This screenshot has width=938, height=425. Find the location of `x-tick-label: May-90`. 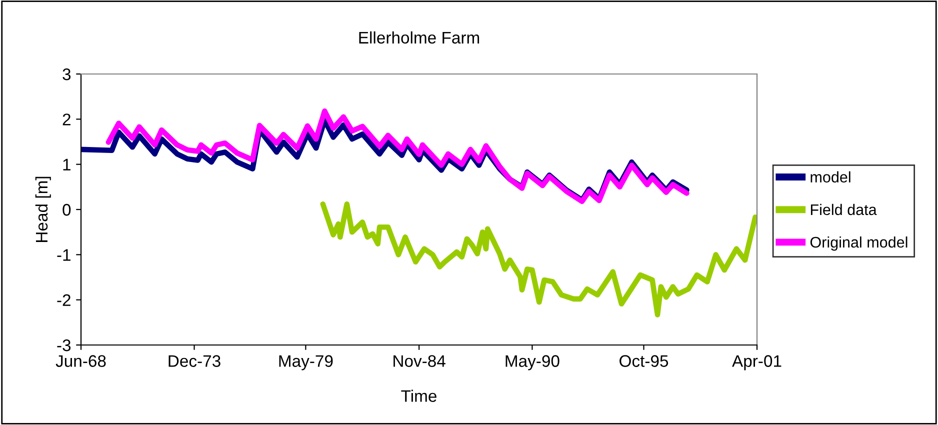

x-tick-label: May-90 is located at coordinates (533, 362).